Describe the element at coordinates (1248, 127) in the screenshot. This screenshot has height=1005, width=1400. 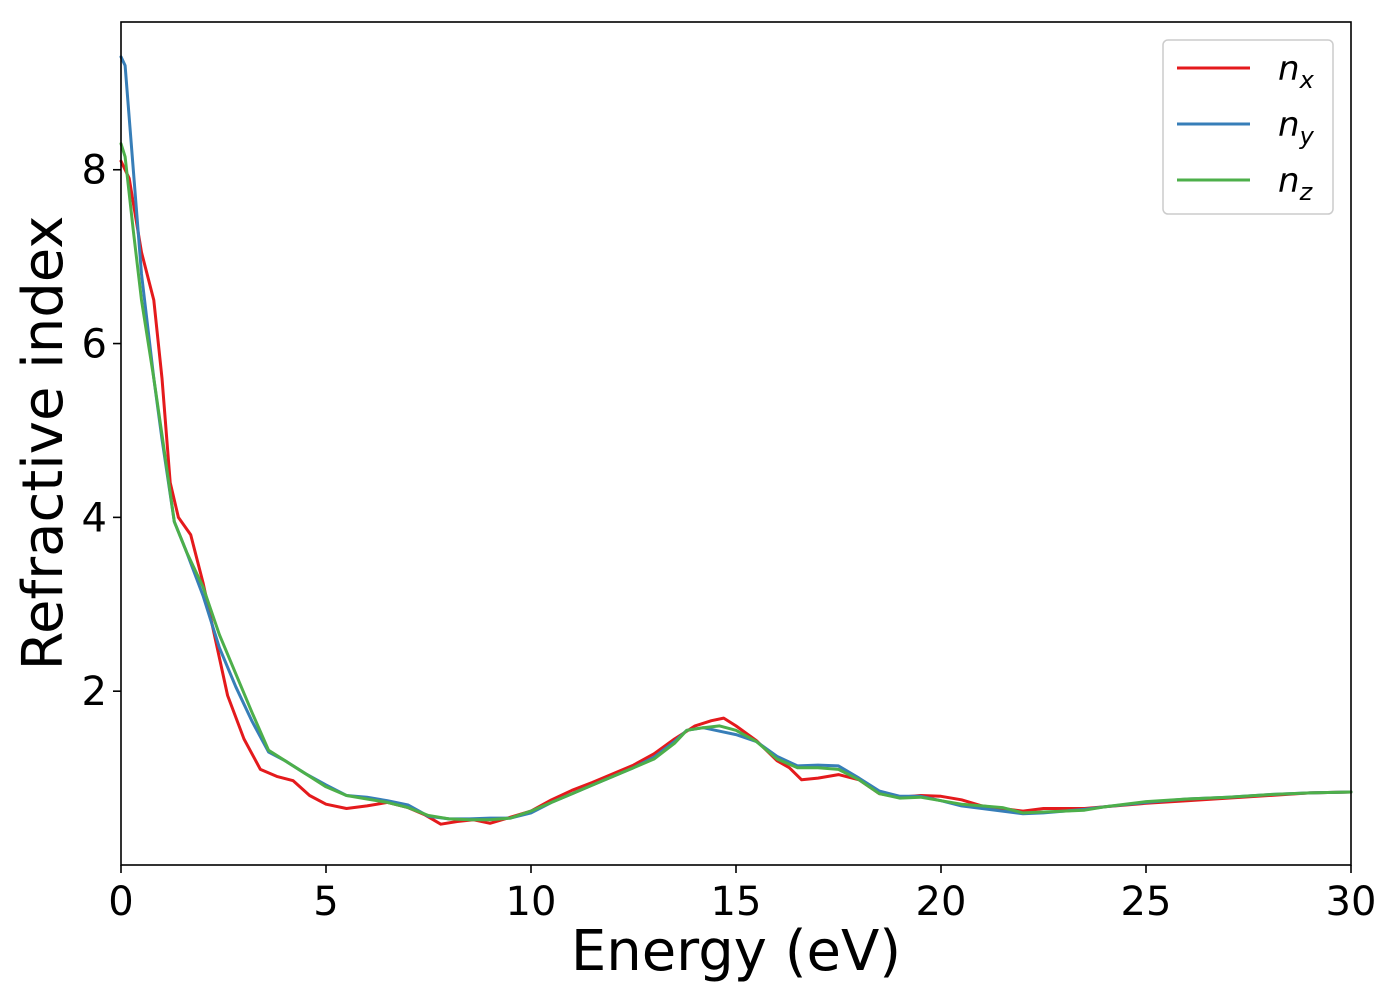
I see `legend-box` at that location.